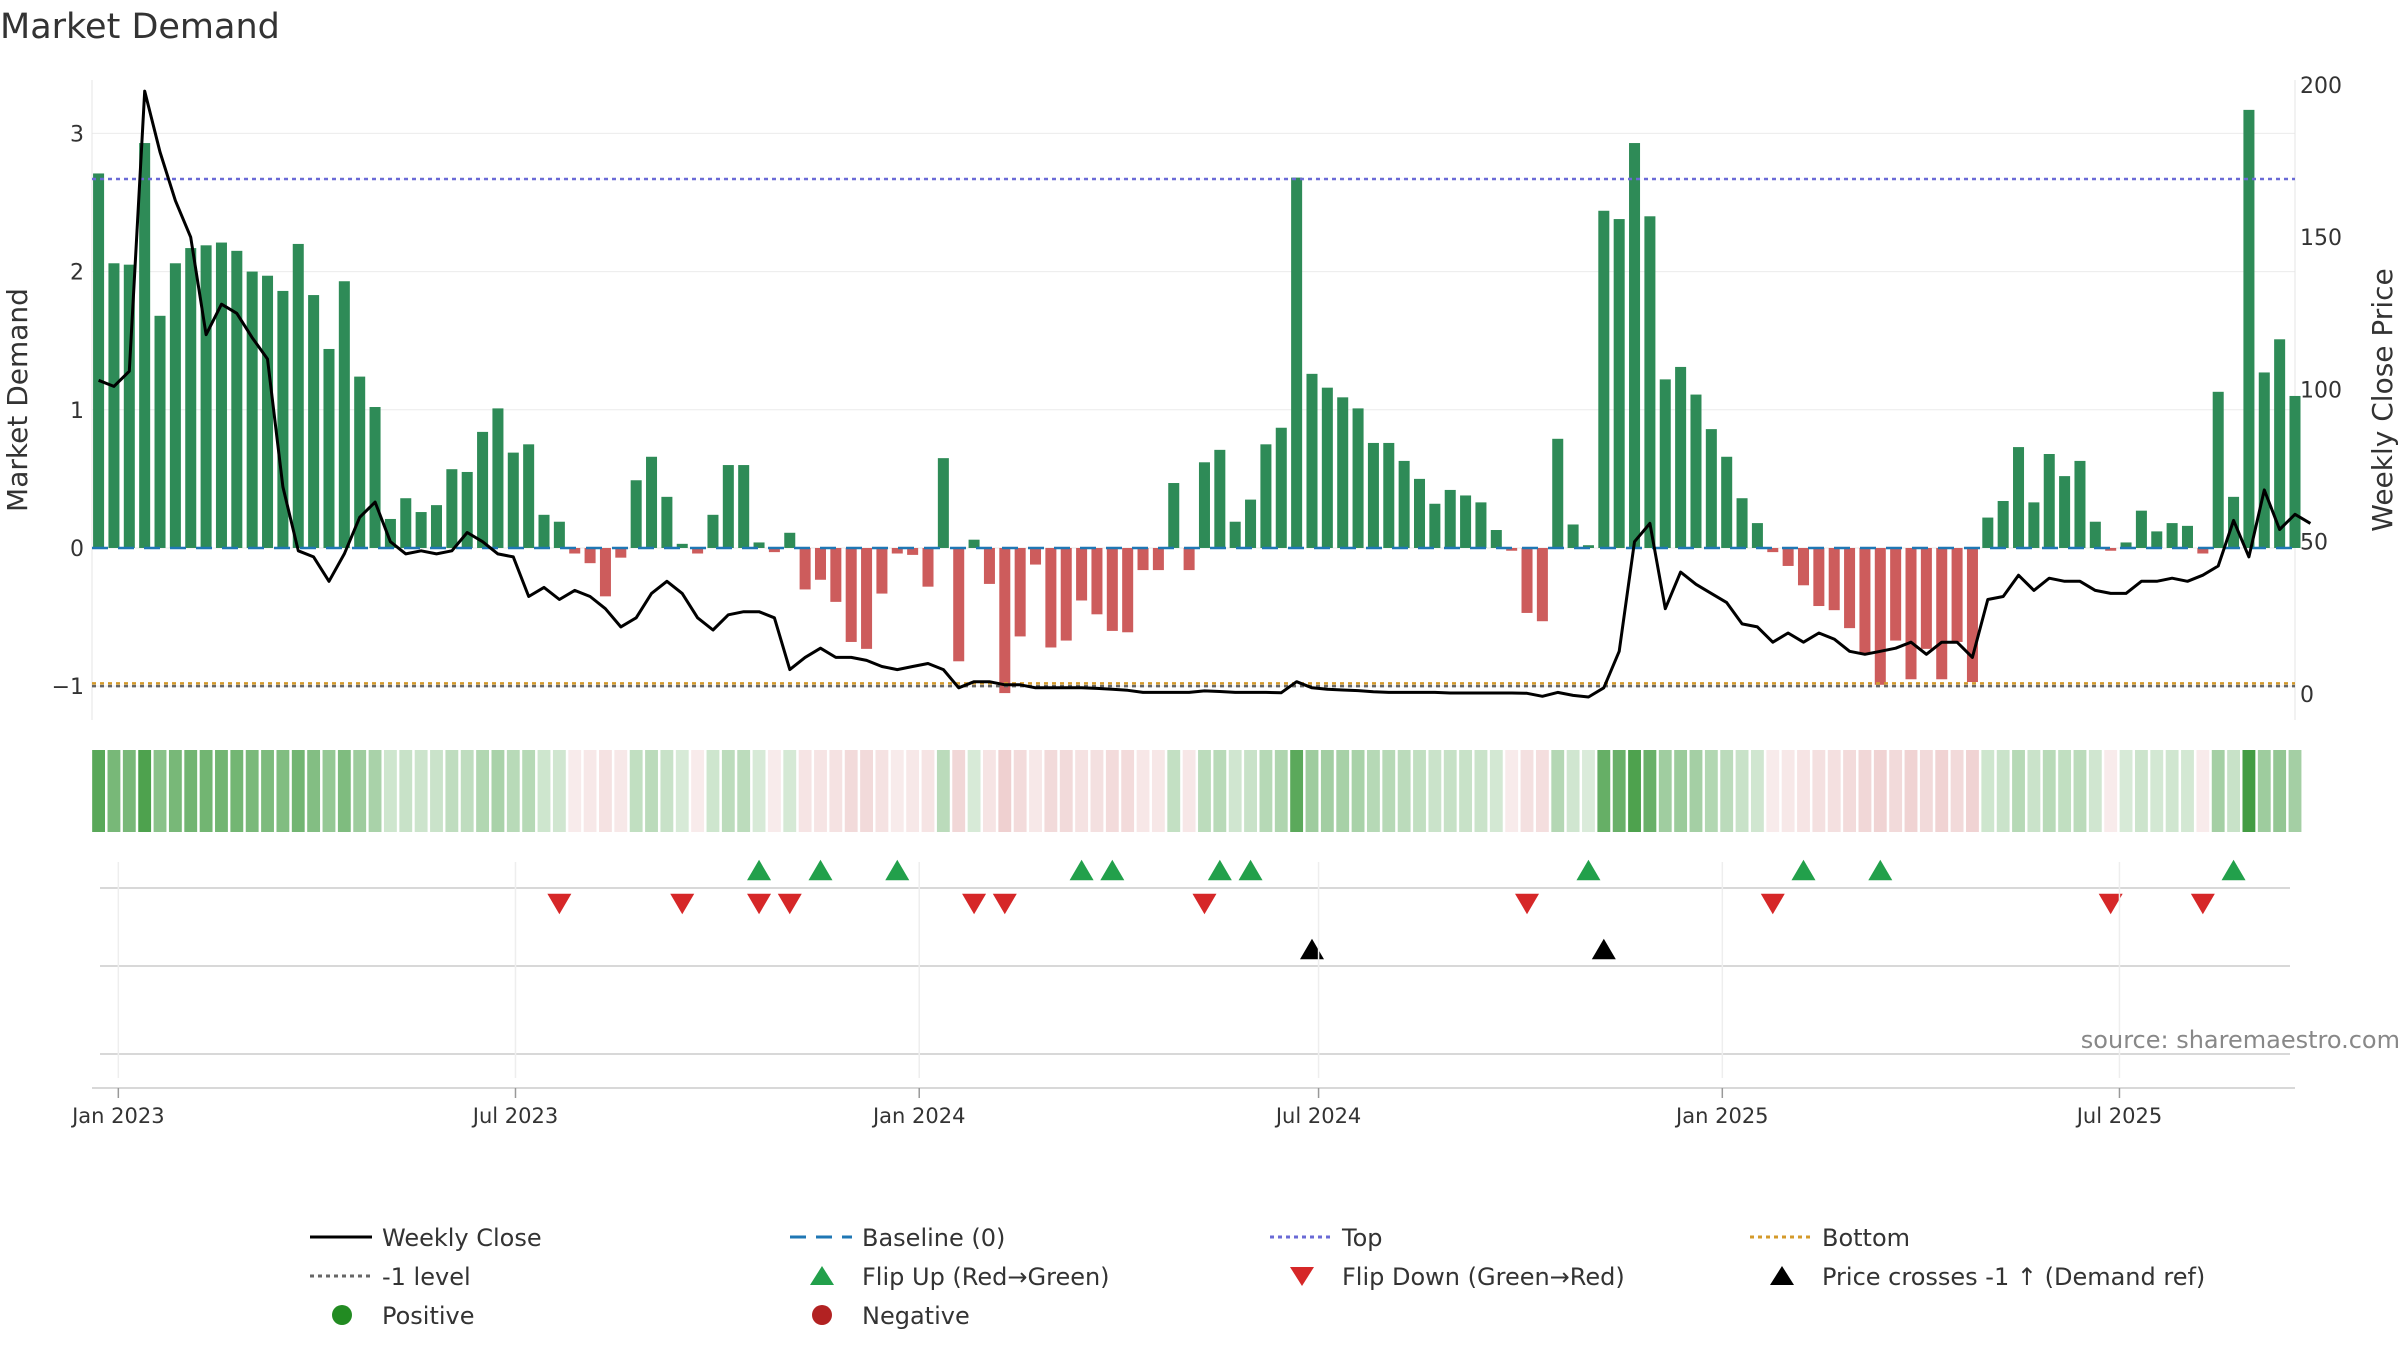 This screenshot has height=1350, width=2400. I want to click on legend-swatch-triangle-down, so click(1302, 1276).